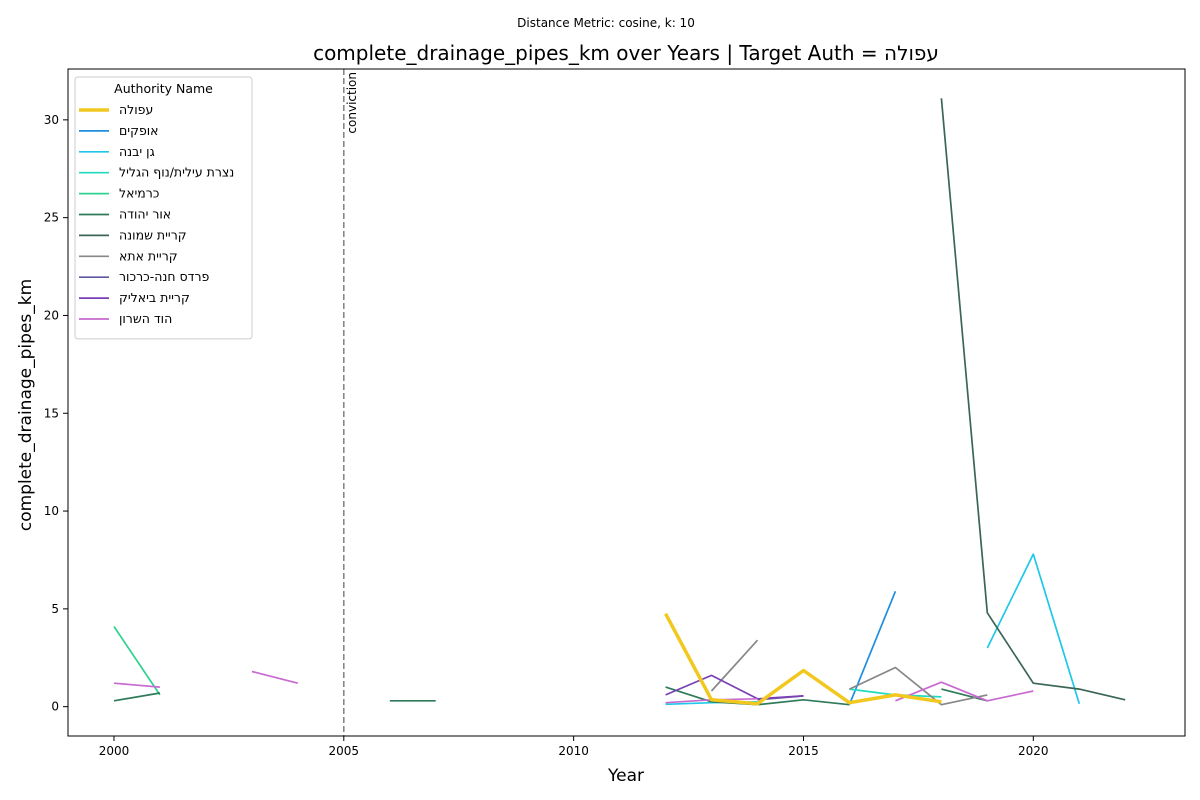 This screenshot has width=1200, height=800. What do you see at coordinates (153, 234) in the screenshot?
I see `legend-label-6: קריית שמונה` at bounding box center [153, 234].